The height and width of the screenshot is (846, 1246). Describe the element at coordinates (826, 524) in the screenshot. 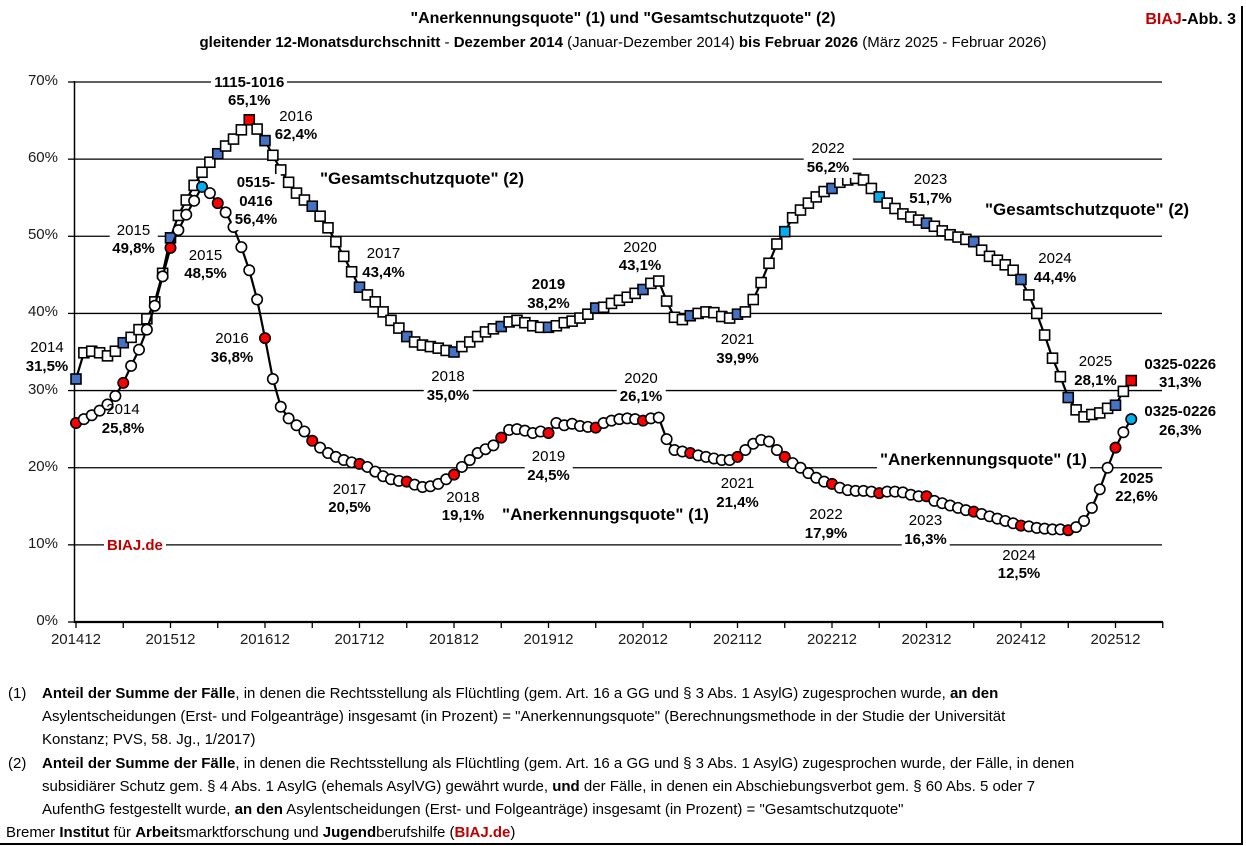

I see `annotation-a-2022: 2022 17,9%` at that location.